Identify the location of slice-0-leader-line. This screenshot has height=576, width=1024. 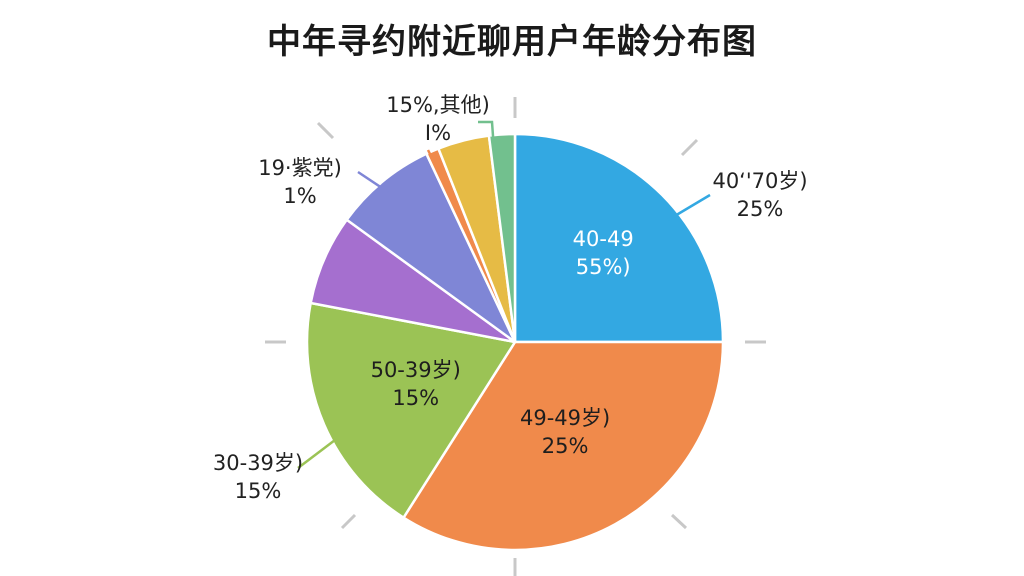
(689, 207).